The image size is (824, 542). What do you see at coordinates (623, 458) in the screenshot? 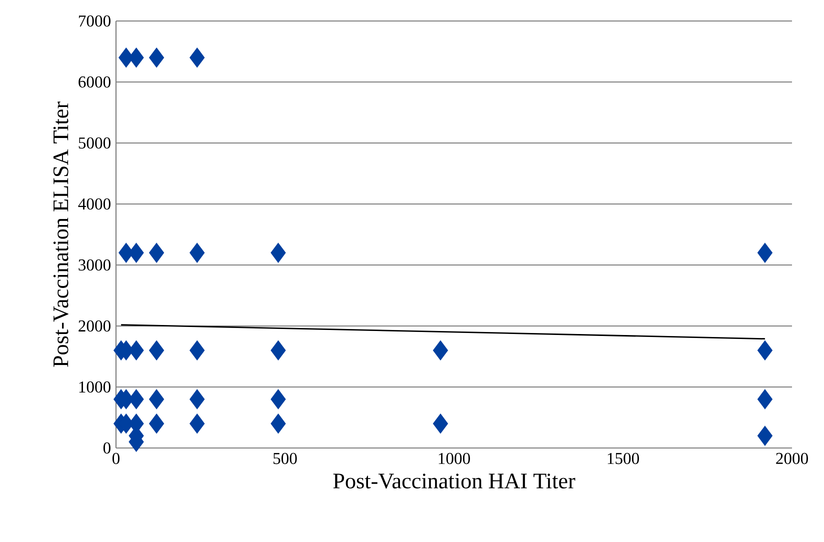
I see `x-tick-label: 1500` at bounding box center [623, 458].